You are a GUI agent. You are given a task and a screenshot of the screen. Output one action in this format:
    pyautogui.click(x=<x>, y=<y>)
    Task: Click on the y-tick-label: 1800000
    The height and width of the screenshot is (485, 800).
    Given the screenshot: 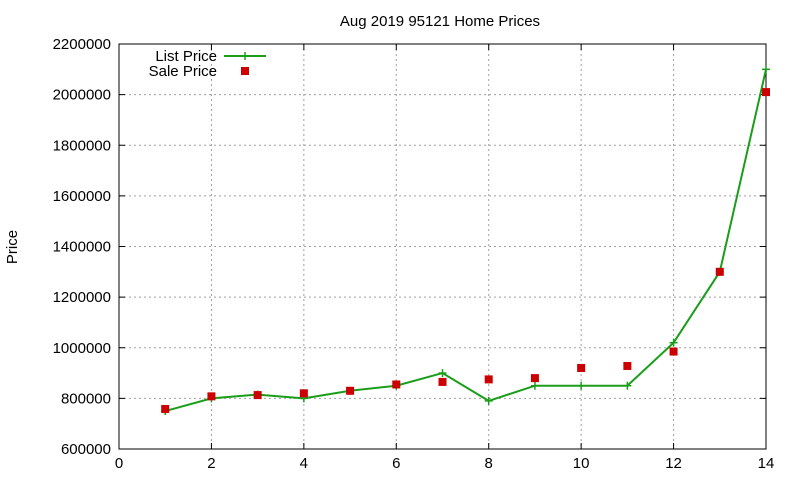 What is the action you would take?
    pyautogui.click(x=82, y=145)
    